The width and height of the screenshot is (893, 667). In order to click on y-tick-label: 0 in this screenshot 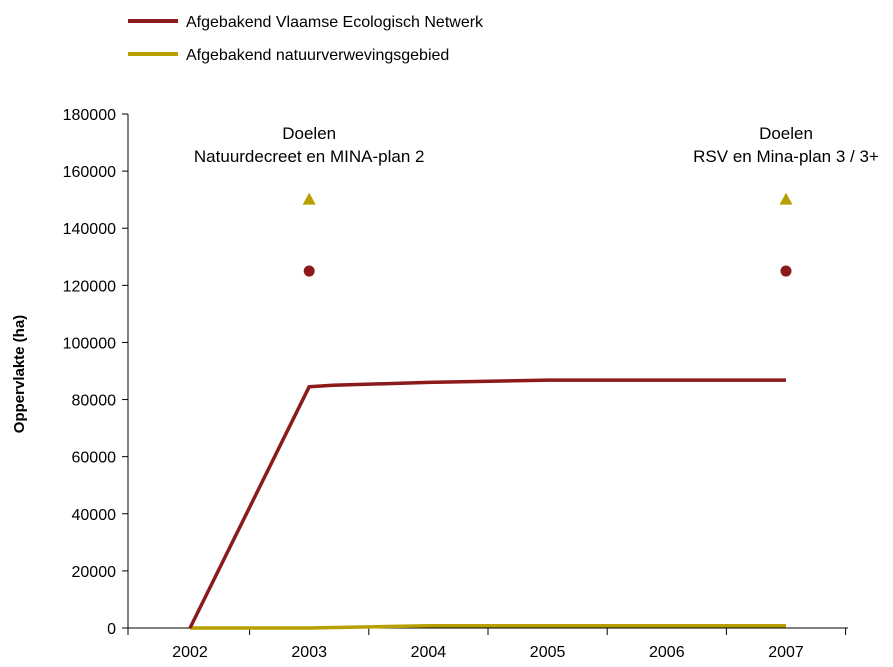, I will do `click(111, 629)`.